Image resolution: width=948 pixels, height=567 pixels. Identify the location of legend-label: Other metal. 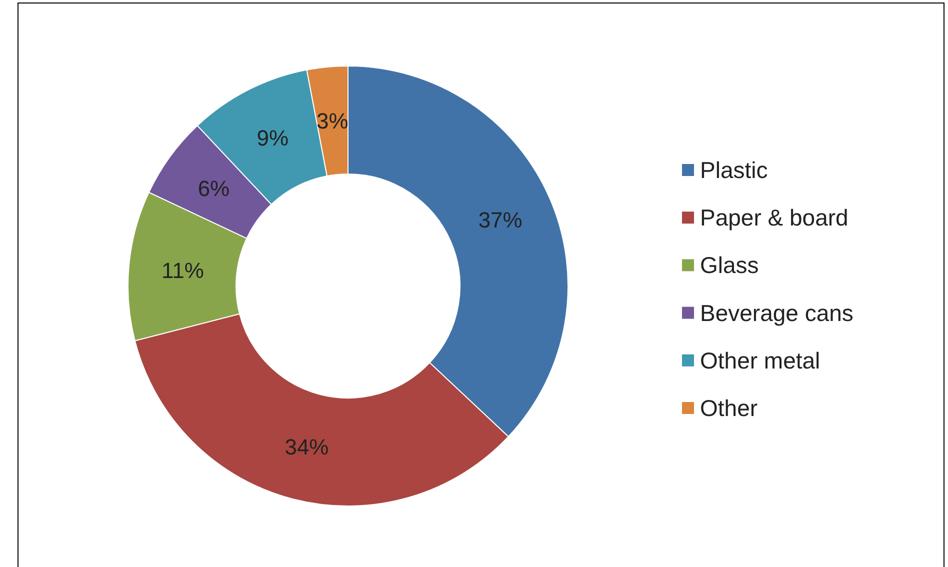
(760, 360).